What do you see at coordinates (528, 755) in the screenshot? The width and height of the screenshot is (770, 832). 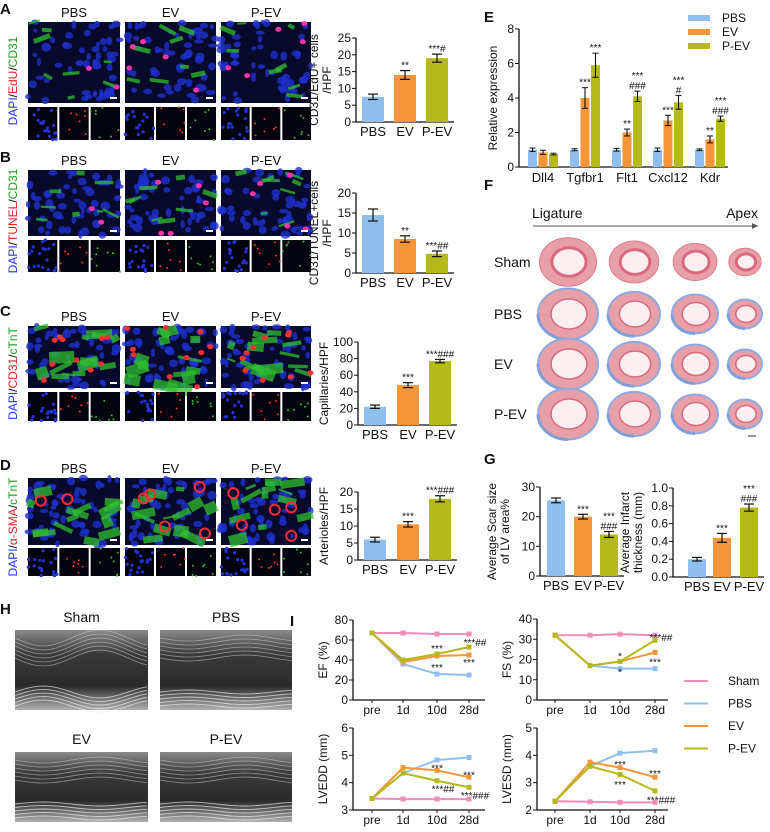 I see `y-tick-label: 4` at bounding box center [528, 755].